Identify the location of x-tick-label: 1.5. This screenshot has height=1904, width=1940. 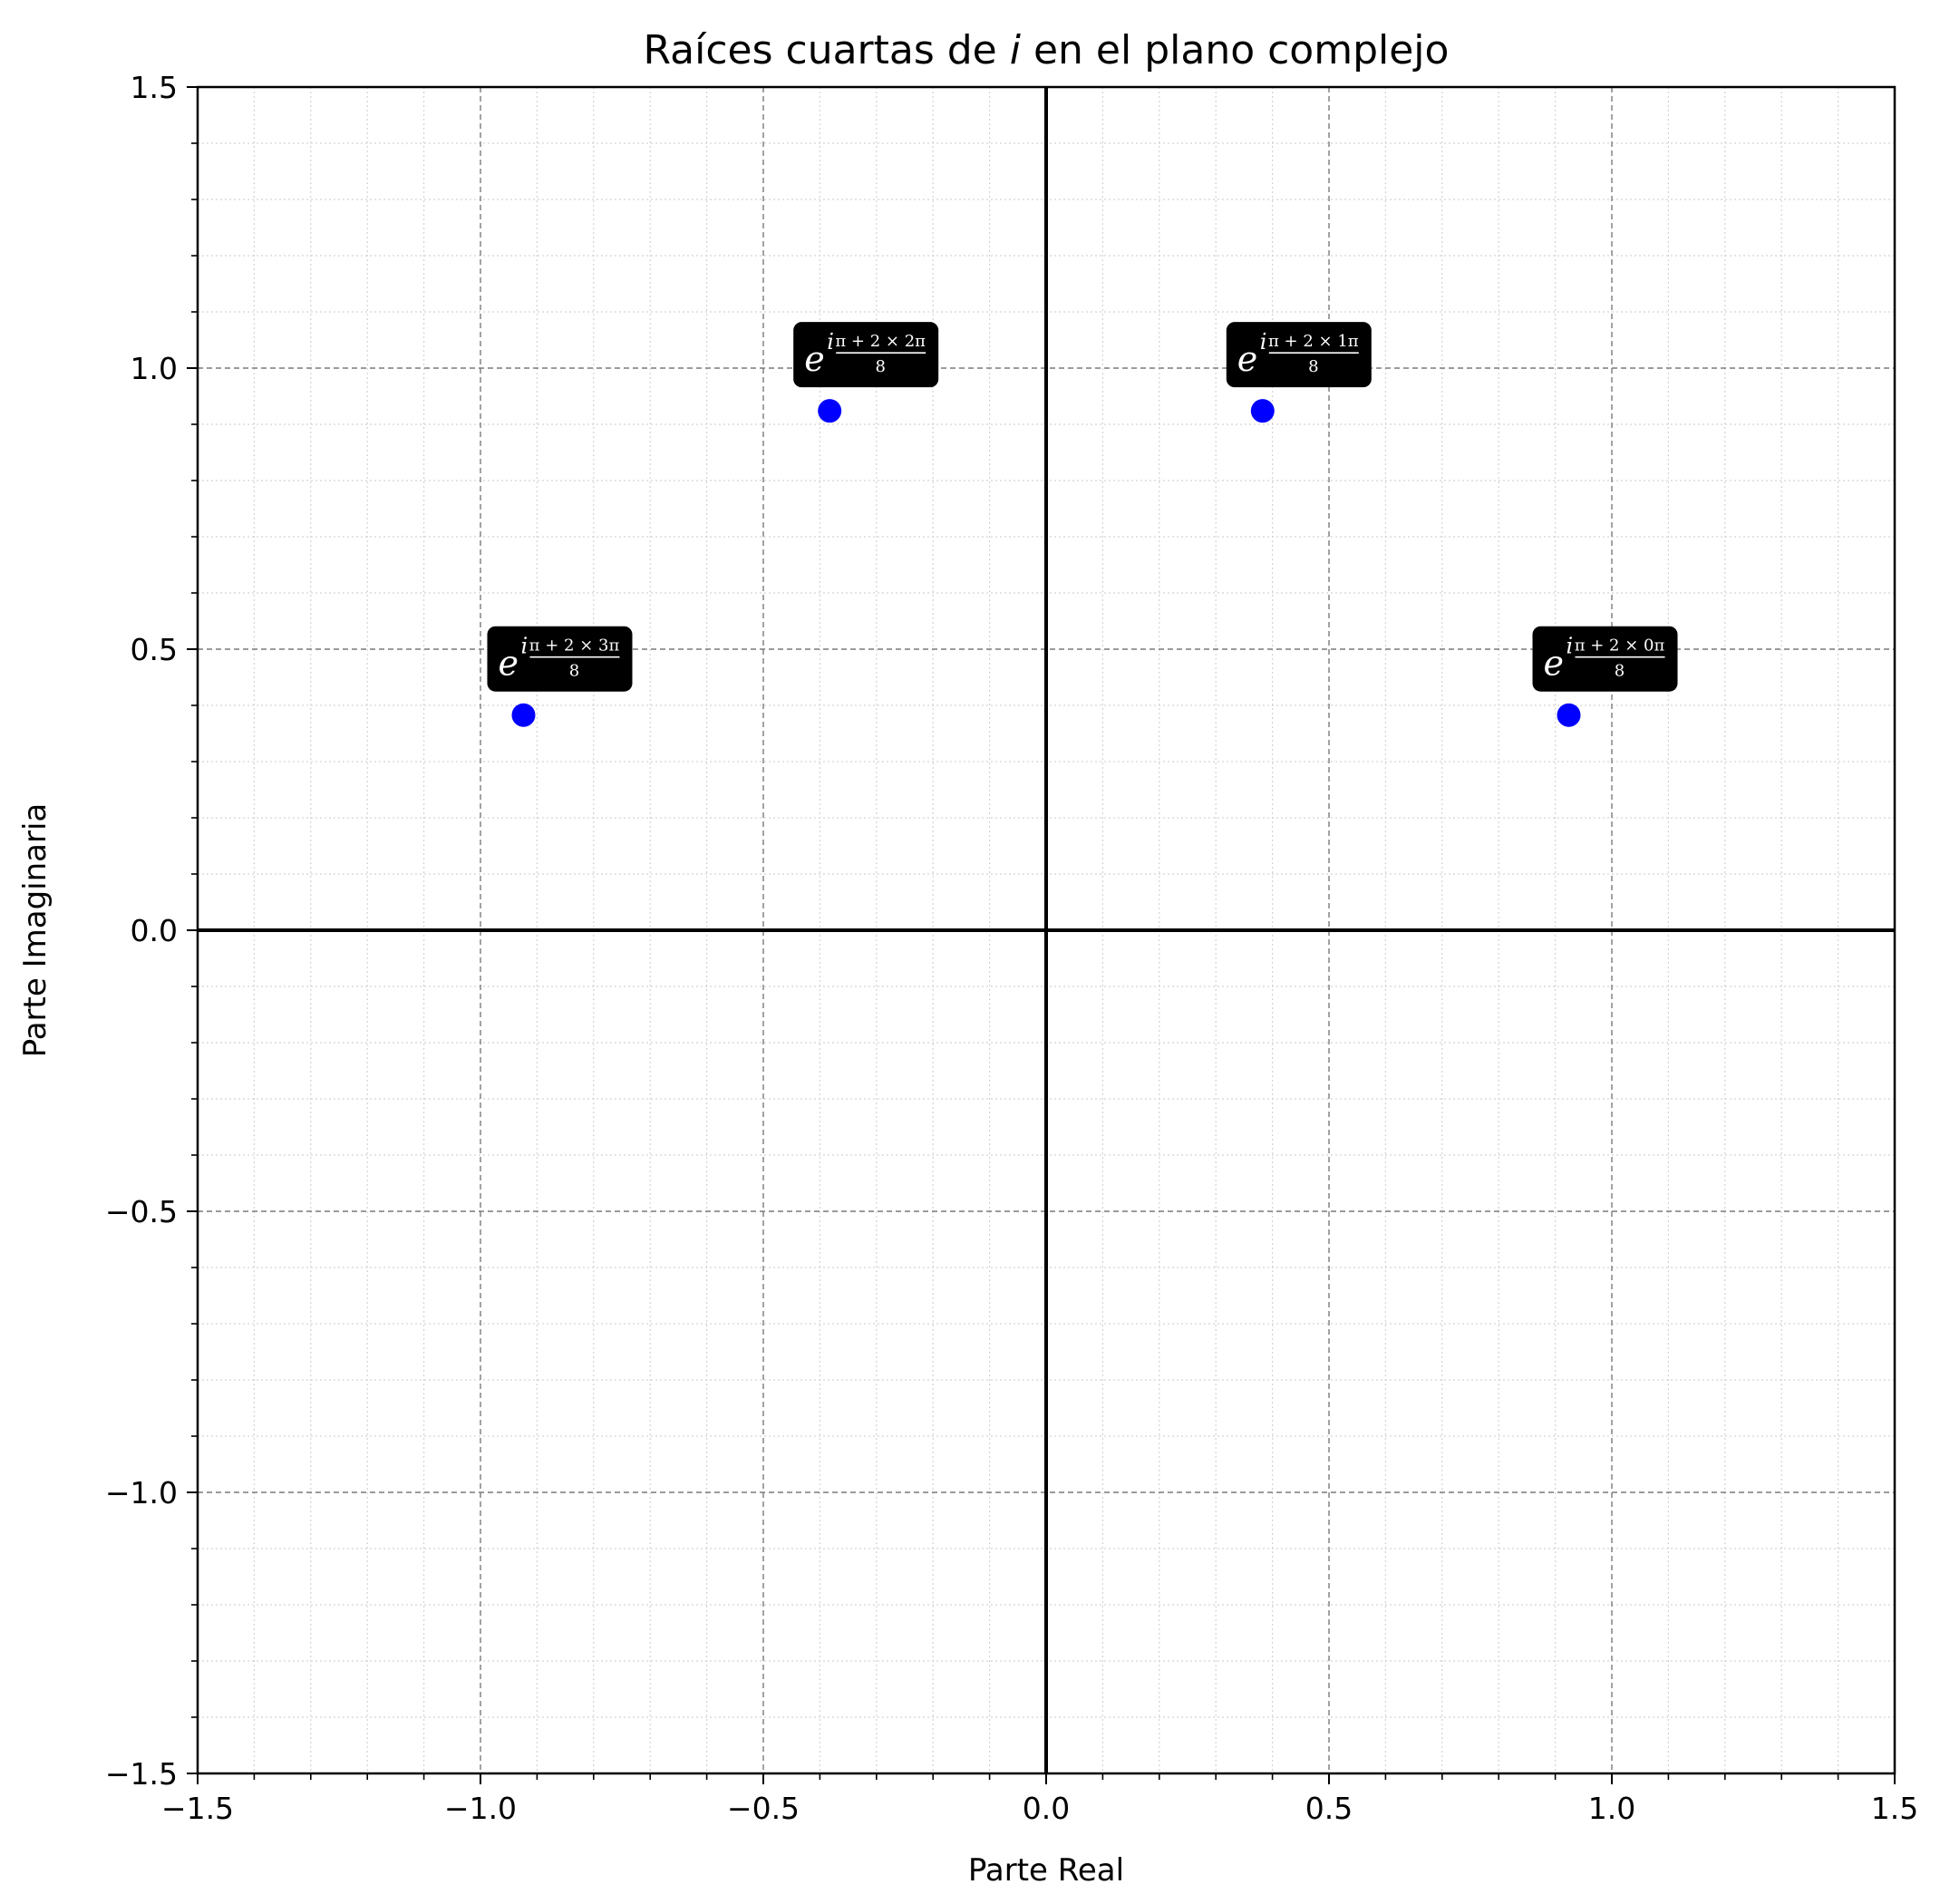
(1895, 1808).